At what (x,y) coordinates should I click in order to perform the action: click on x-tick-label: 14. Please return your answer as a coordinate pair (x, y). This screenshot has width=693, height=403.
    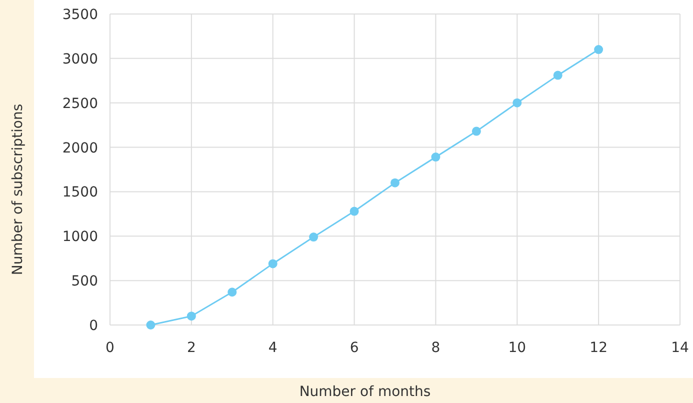
    Looking at the image, I should click on (680, 348).